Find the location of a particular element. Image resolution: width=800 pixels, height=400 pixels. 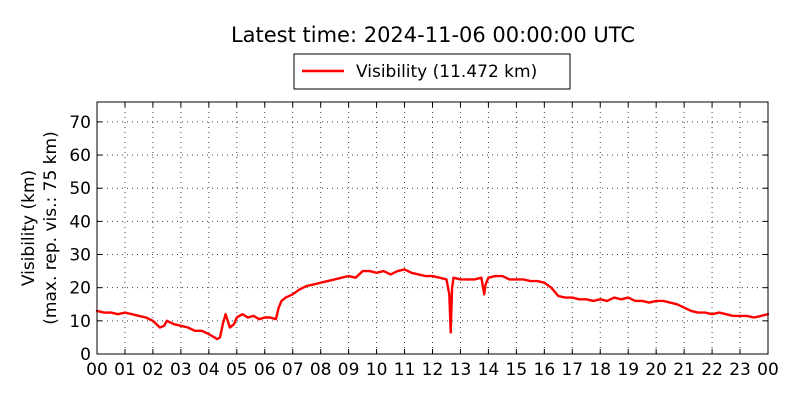

x-tick-label: 12 is located at coordinates (433, 370).